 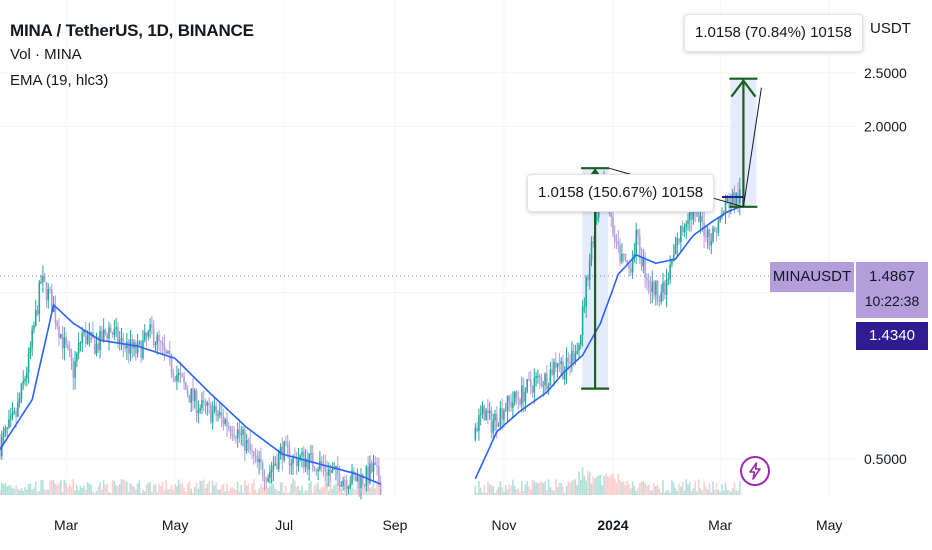 I want to click on trend-line, so click(x=752, y=147).